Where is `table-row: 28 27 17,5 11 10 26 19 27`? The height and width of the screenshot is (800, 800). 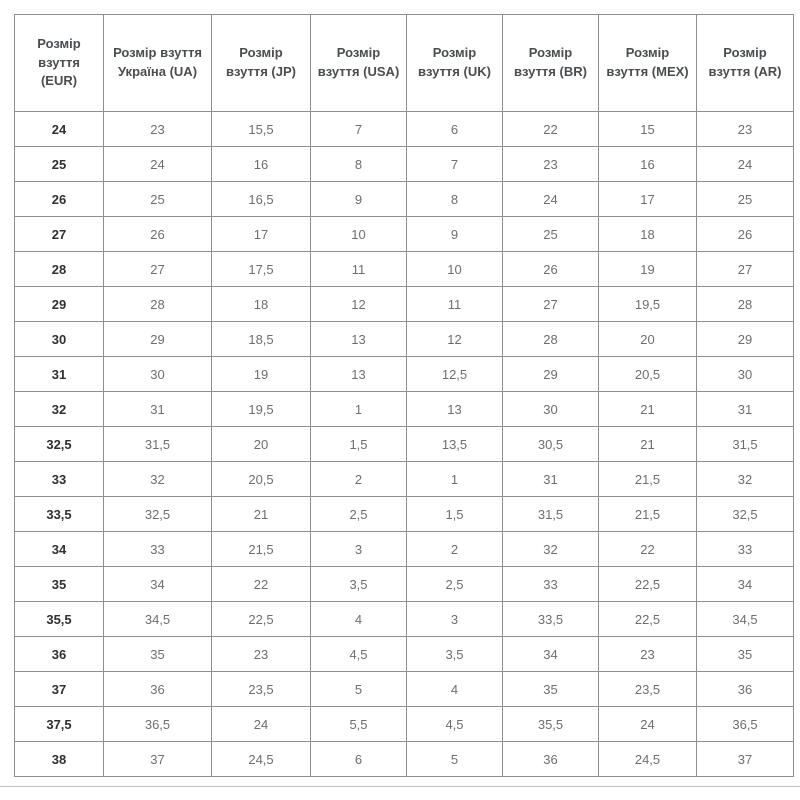
table-row: 28 27 17,5 11 10 26 19 27 is located at coordinates (404, 269).